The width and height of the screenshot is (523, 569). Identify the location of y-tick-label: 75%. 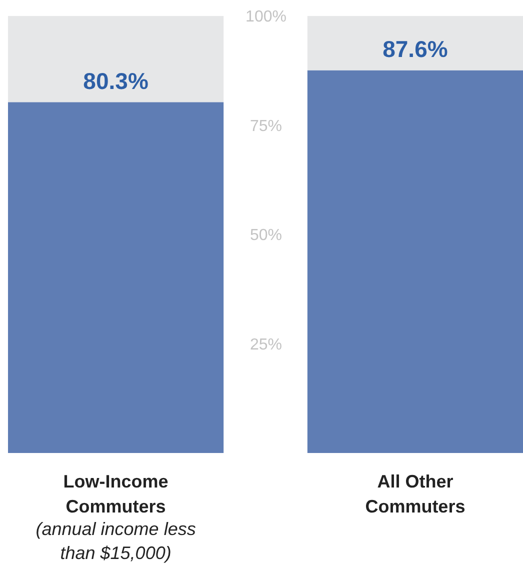
(266, 126).